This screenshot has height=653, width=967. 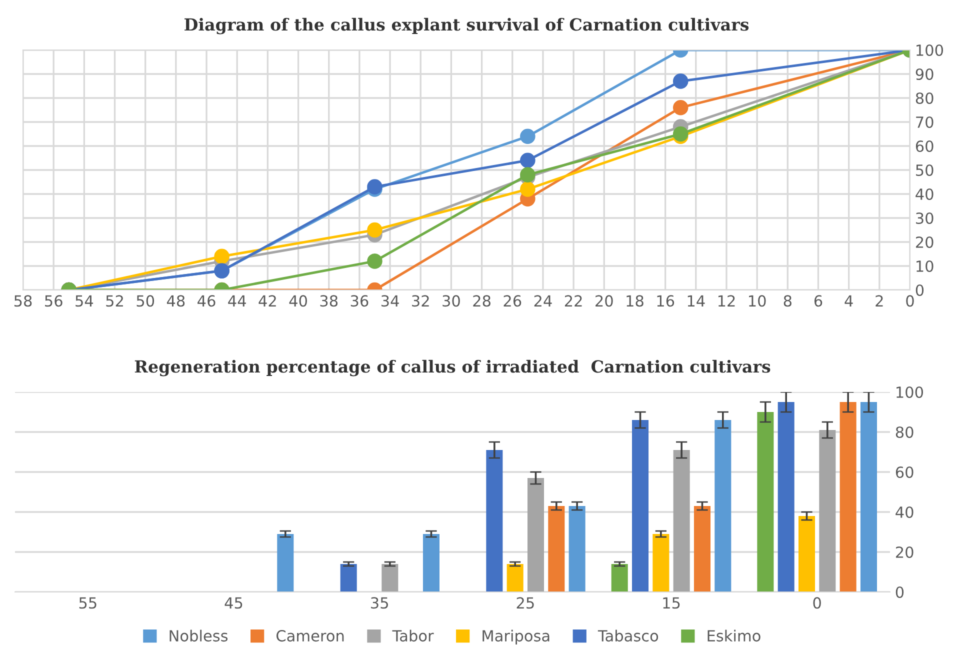 I want to click on x-tick-label: 20, so click(x=604, y=301).